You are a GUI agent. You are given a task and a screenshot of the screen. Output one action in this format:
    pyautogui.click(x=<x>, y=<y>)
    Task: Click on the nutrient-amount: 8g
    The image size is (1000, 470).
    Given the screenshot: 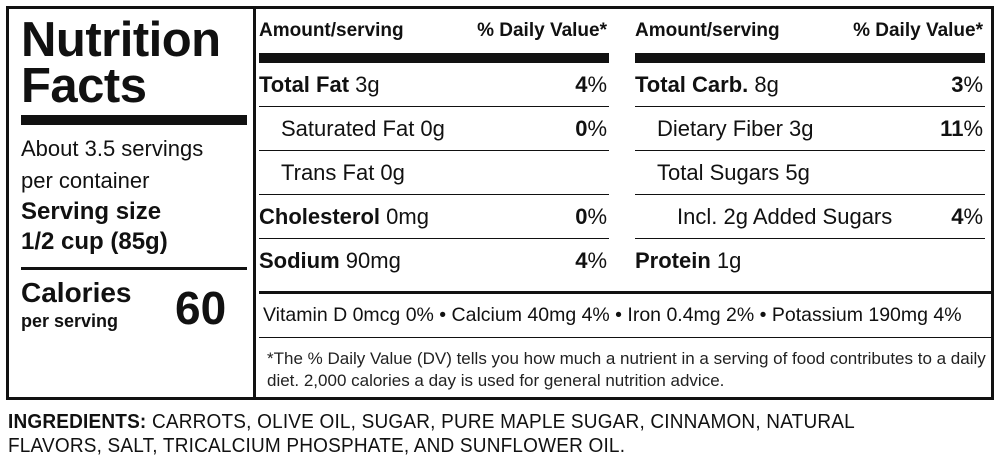 What is the action you would take?
    pyautogui.click(x=766, y=84)
    